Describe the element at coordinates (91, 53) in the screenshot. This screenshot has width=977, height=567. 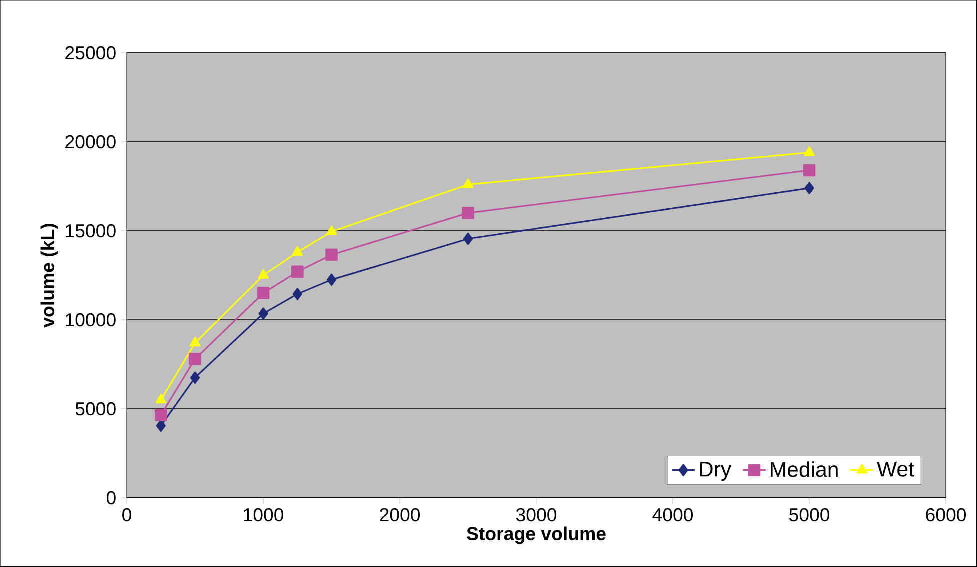
I see `y-tick-label: 25000` at that location.